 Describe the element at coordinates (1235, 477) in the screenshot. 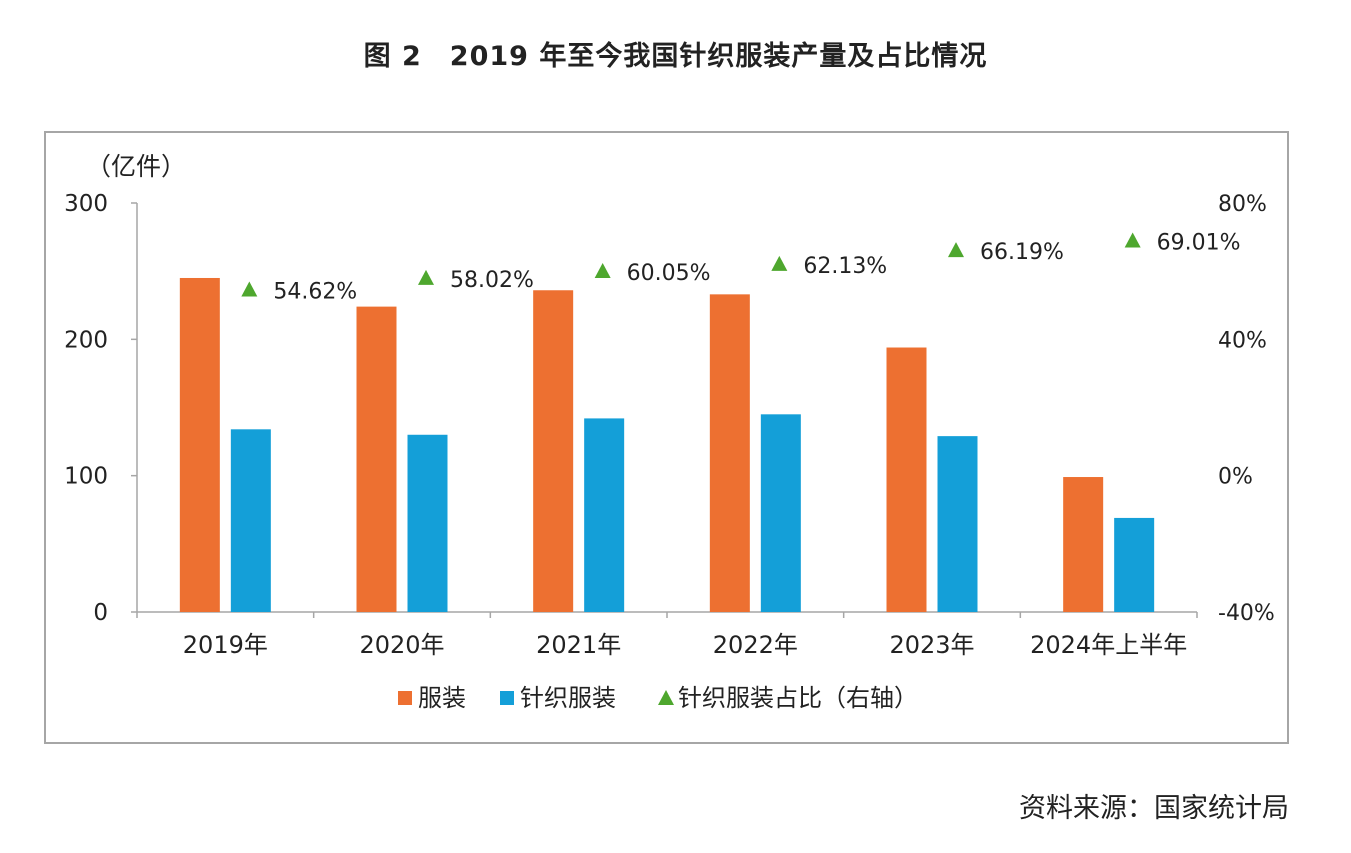

I see `y2-tick-label: 0%` at that location.